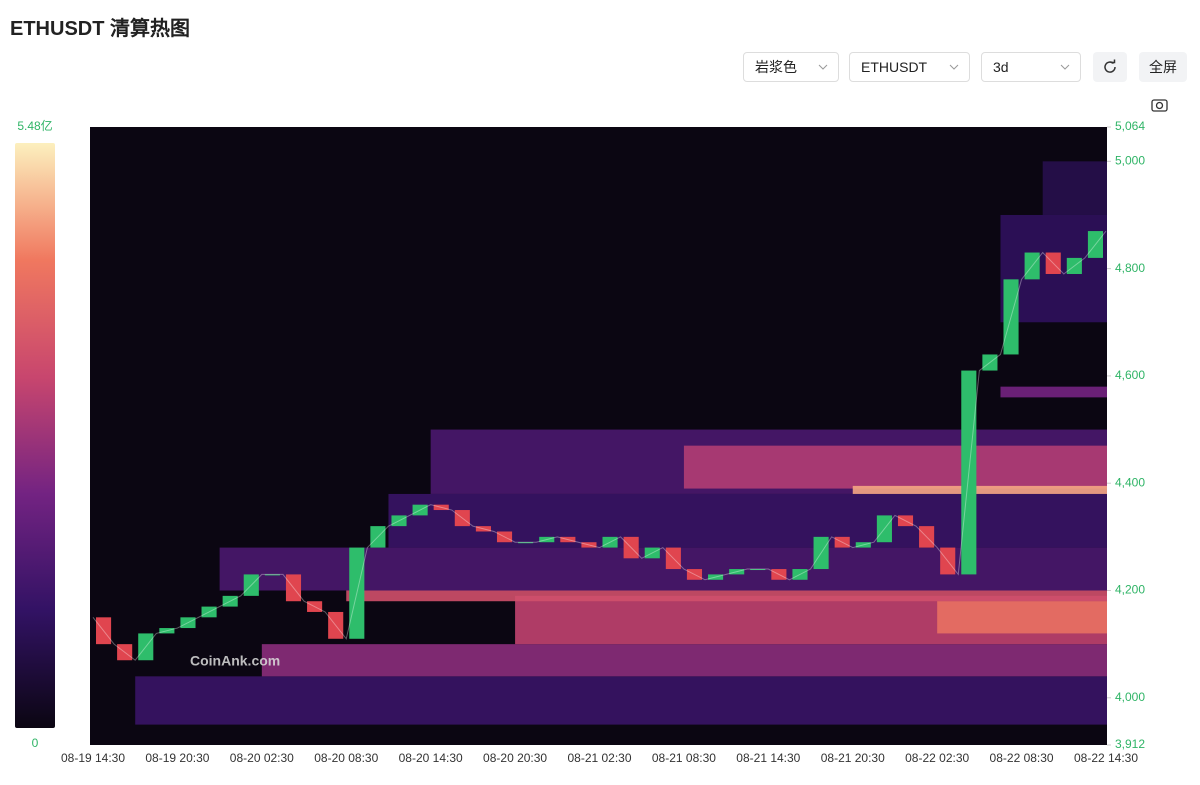  I want to click on x-tick-label: 08-21 08:30, so click(684, 758).